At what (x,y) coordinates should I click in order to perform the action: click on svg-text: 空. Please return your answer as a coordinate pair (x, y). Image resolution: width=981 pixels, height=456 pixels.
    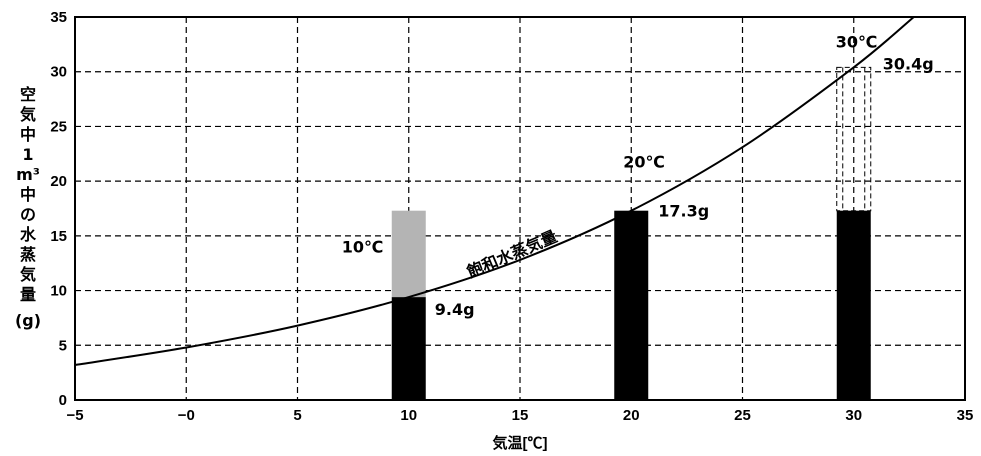
    Looking at the image, I should click on (28, 94).